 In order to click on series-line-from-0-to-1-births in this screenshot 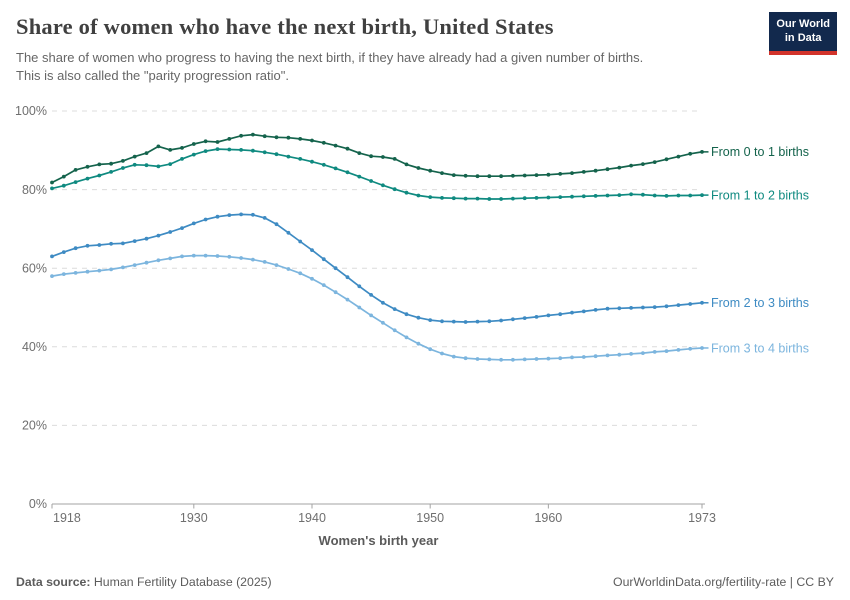, I will do `click(377, 158)`.